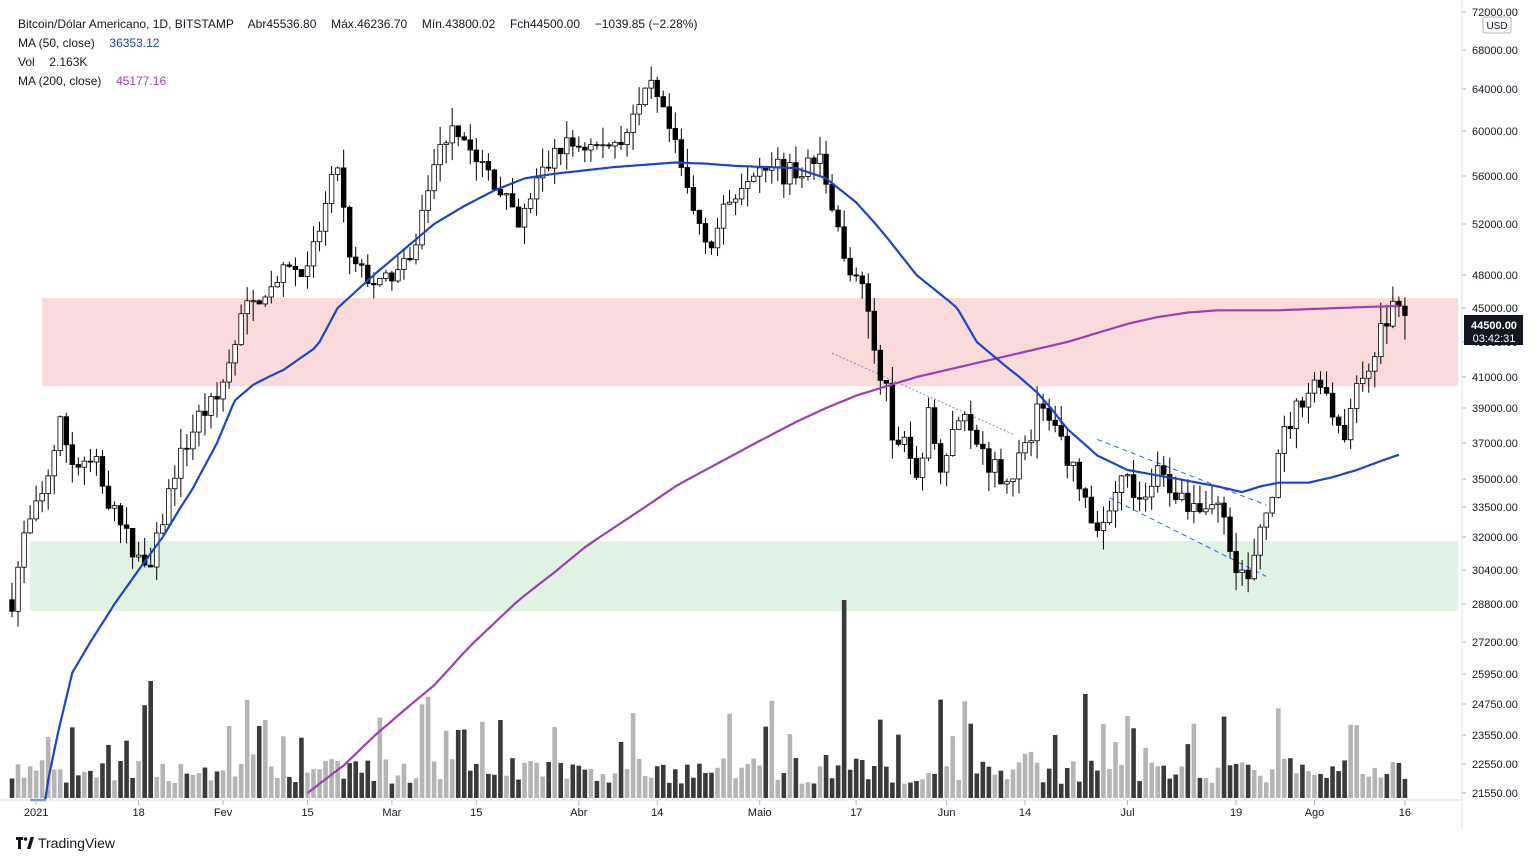  What do you see at coordinates (65, 843) in the screenshot?
I see `tradingview-logo: TradingView` at bounding box center [65, 843].